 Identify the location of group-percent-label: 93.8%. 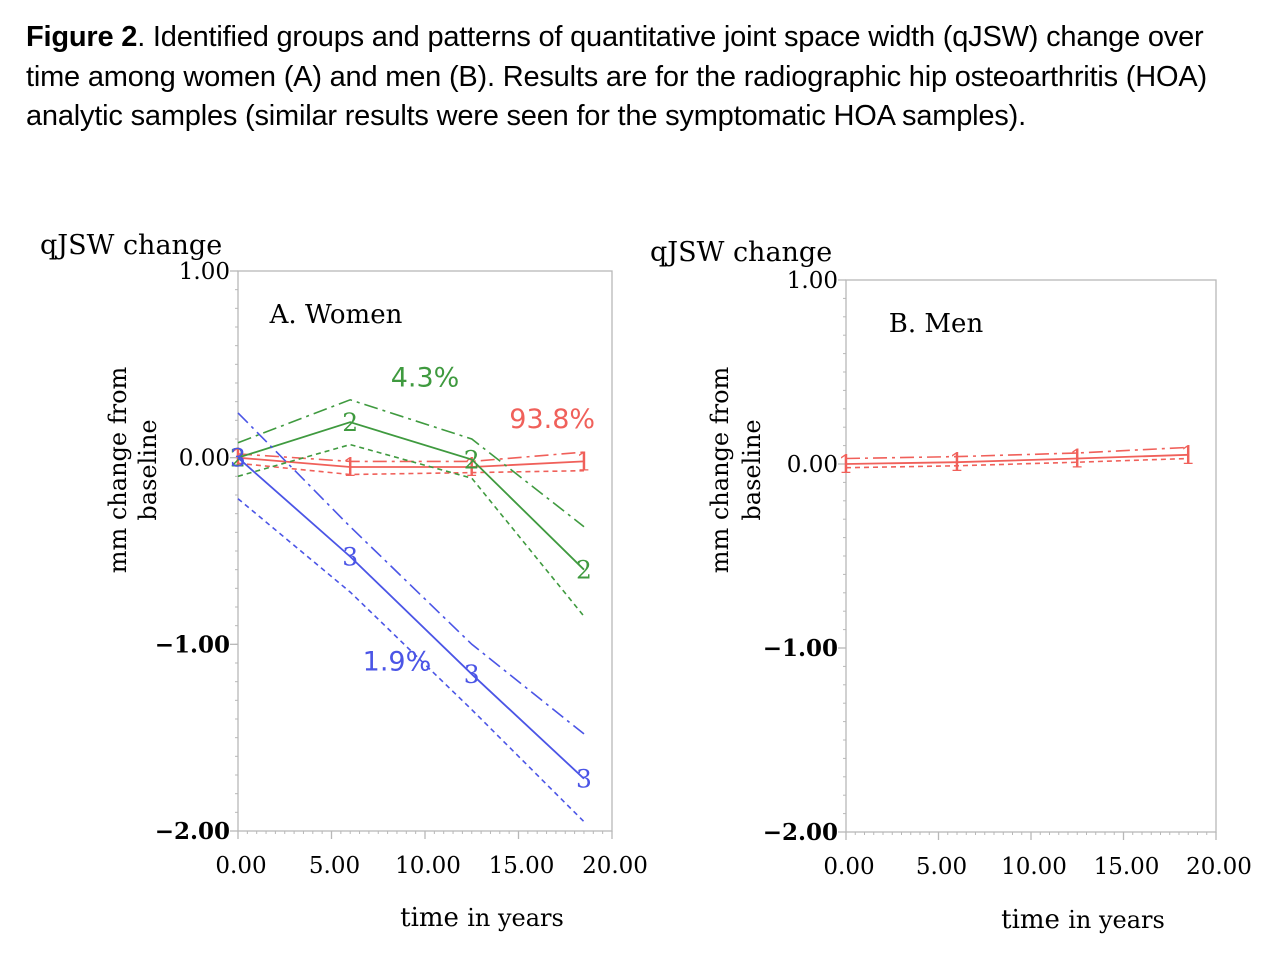
(552, 419).